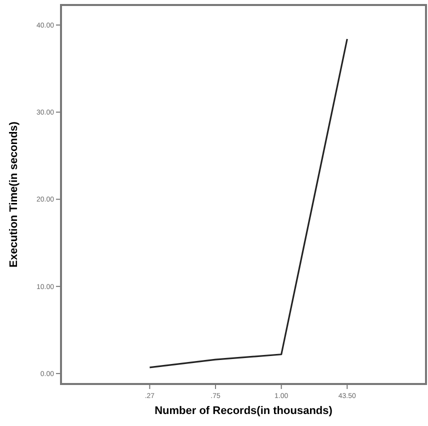 The width and height of the screenshot is (428, 426). I want to click on y-axis-title: Execution Time(in seconds), so click(14, 194).